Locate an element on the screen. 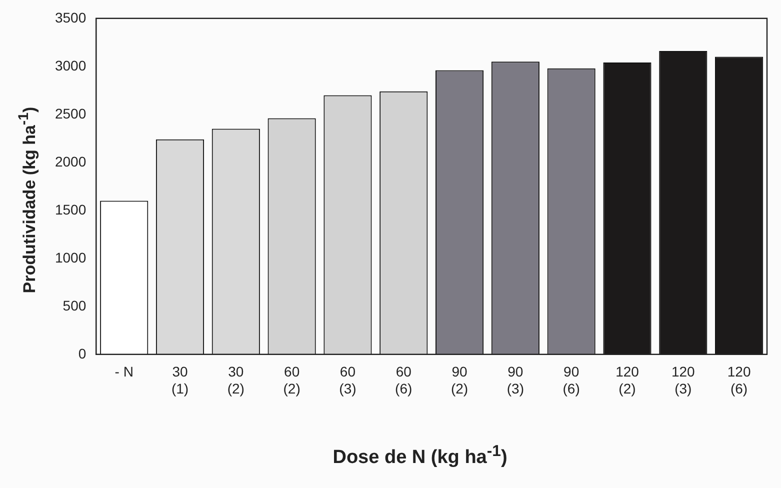 This screenshot has width=781, height=488. y-tick-label: 2000 is located at coordinates (70, 161).